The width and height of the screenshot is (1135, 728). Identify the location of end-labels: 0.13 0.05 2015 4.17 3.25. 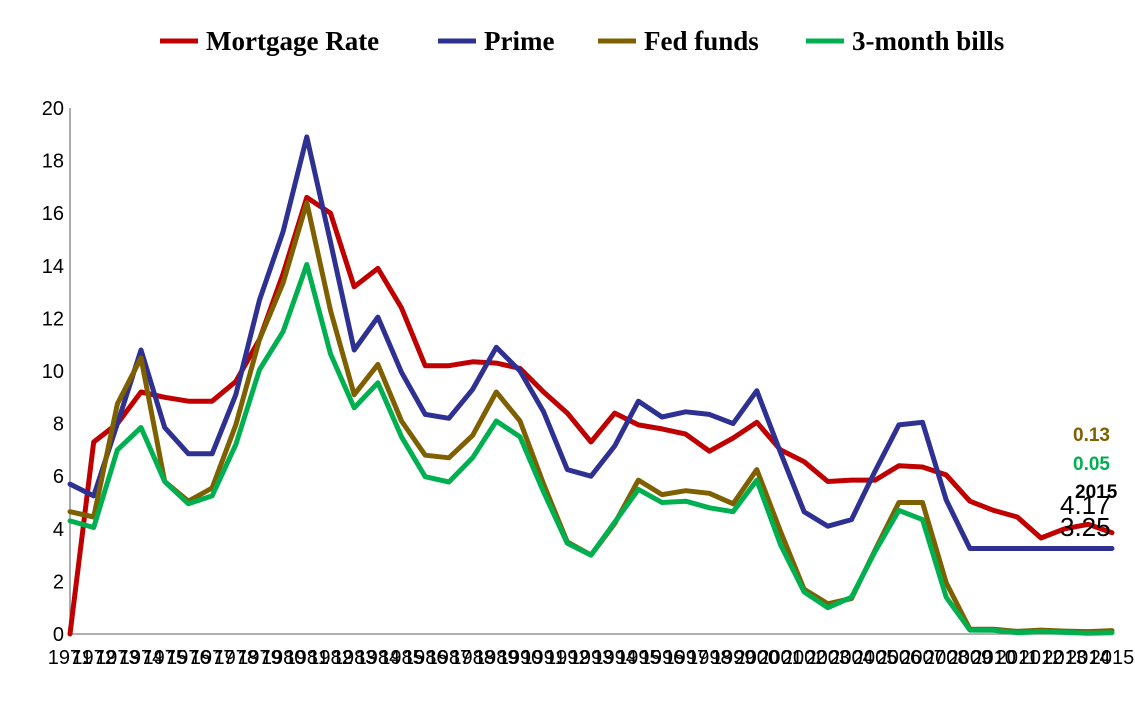
(1089, 483).